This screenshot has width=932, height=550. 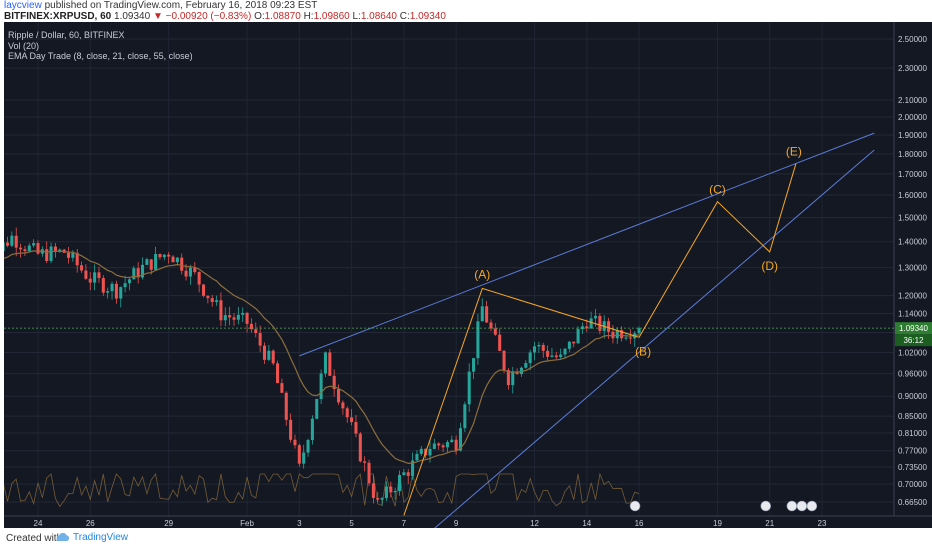 What do you see at coordinates (912, 174) in the screenshot?
I see `y-tick-label: 1.70000` at bounding box center [912, 174].